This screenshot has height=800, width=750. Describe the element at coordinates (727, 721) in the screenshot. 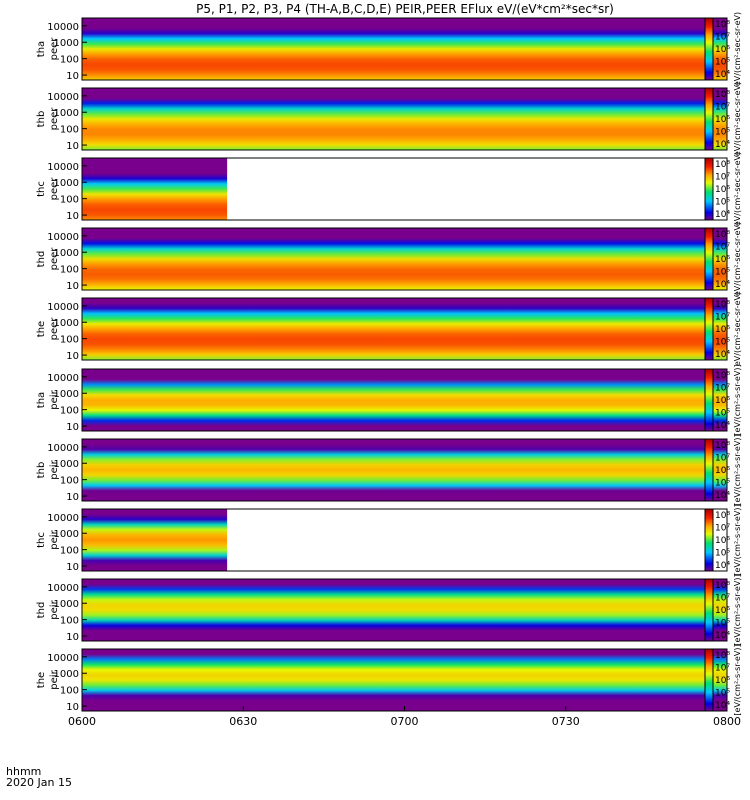

I see `x-tick-label: 0800` at that location.